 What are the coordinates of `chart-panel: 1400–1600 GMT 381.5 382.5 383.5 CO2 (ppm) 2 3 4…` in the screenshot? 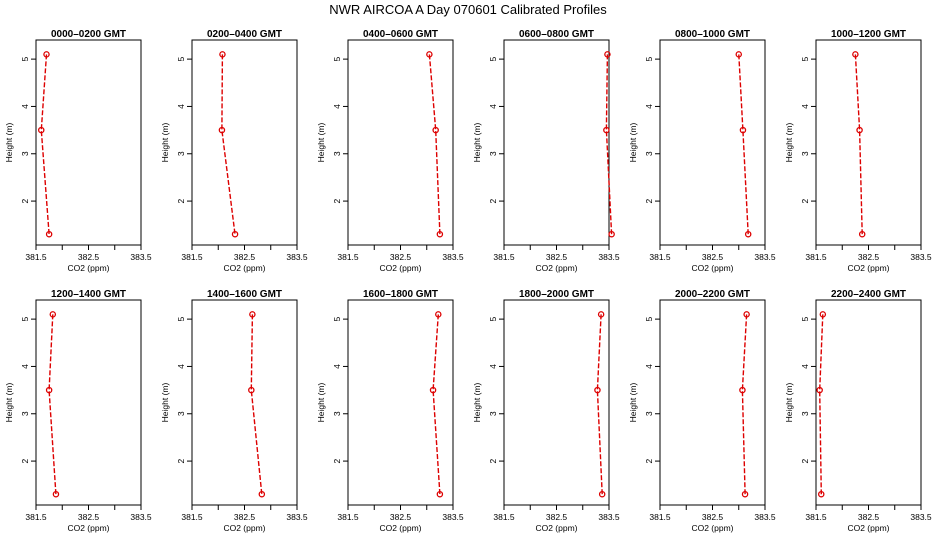 It's located at (234, 411).